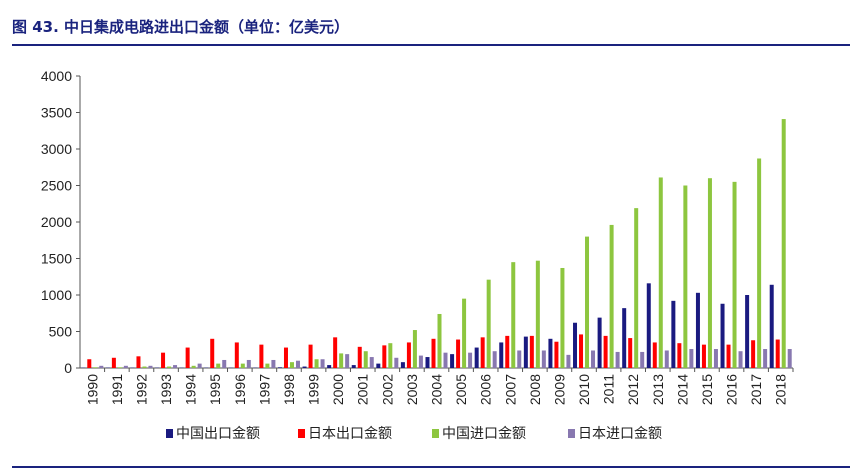 Image resolution: width=862 pixels, height=474 pixels. Describe the element at coordinates (56, 222) in the screenshot. I see `y-tick-label: 2000` at that location.